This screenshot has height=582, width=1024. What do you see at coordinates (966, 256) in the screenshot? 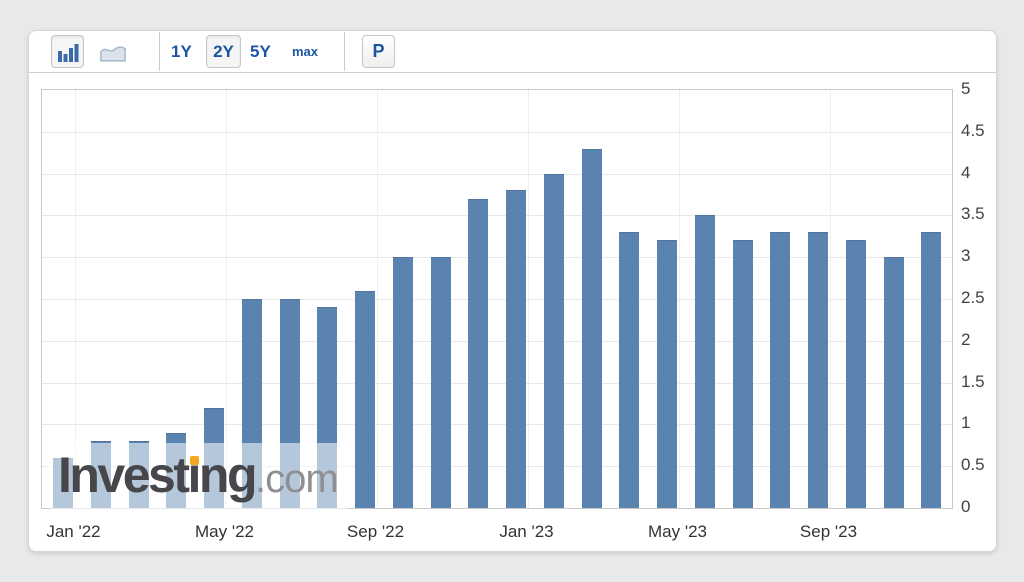
I see `y-axis-label: 3` at bounding box center [966, 256].